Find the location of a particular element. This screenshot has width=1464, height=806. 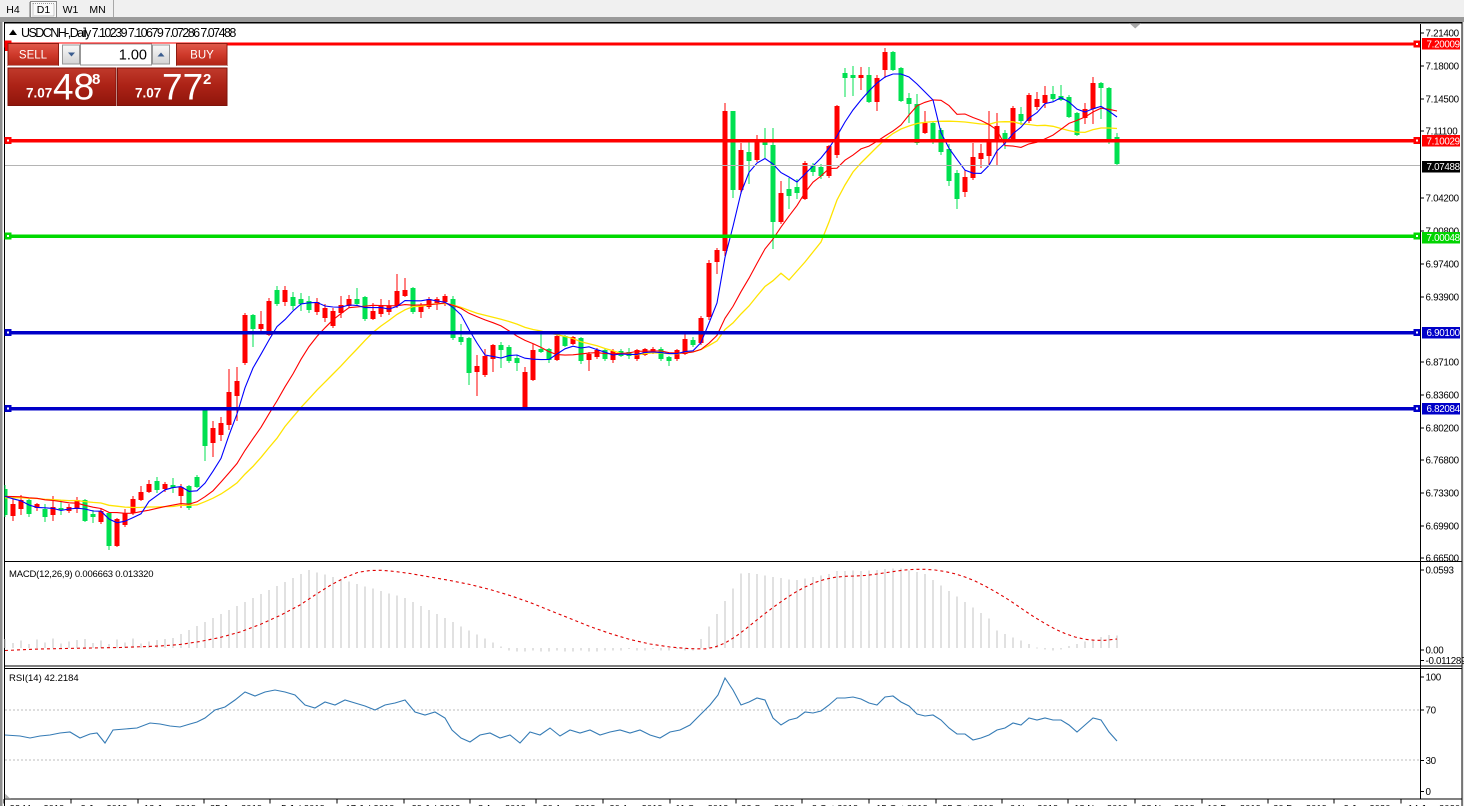

svg-text: 1.00 is located at coordinates (133, 56).